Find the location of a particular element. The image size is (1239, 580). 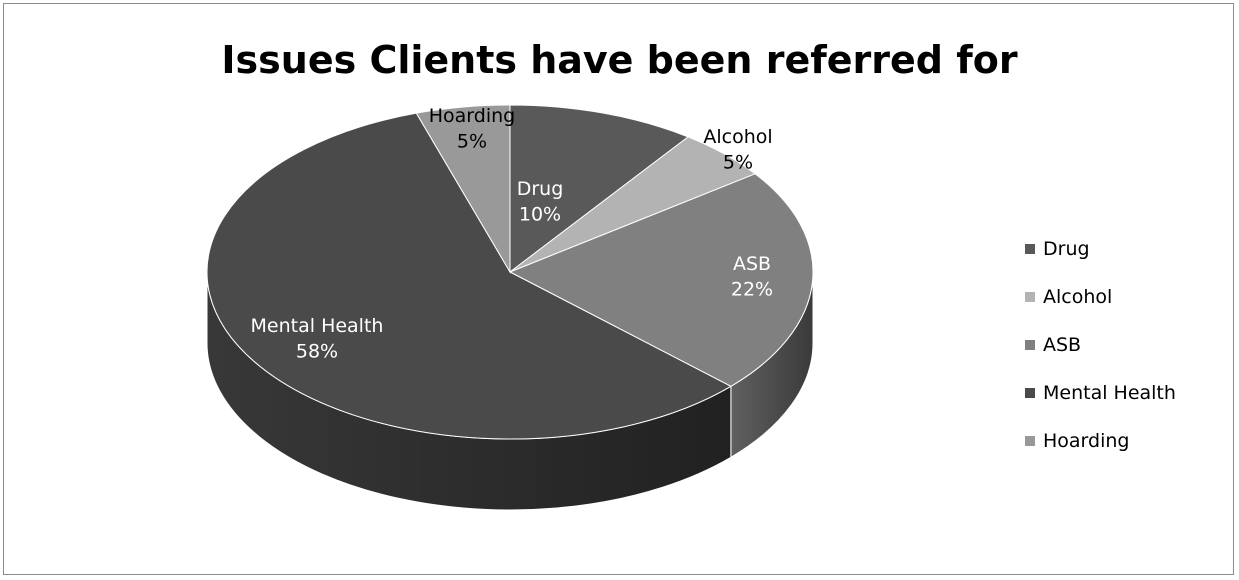

data-label-hoarding: Hoarding 5% is located at coordinates (472, 129).